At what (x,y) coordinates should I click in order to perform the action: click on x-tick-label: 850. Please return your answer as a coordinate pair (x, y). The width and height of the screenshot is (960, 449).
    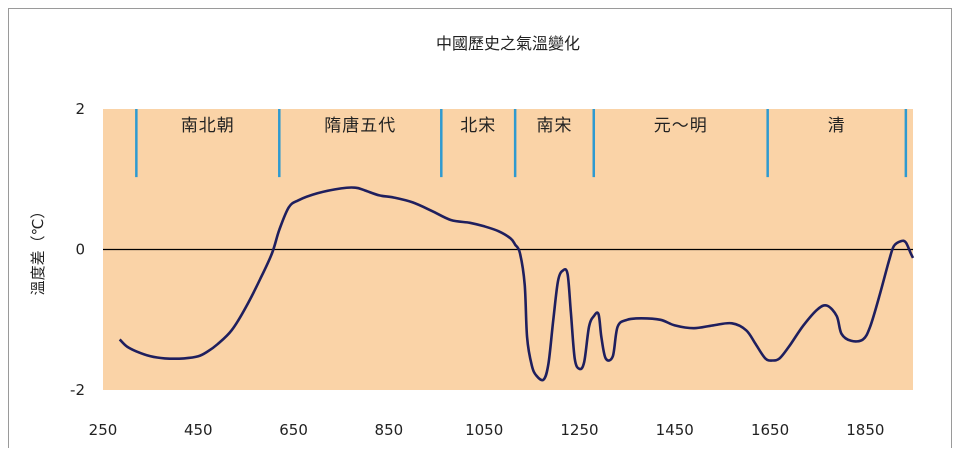
    Looking at the image, I should click on (389, 430).